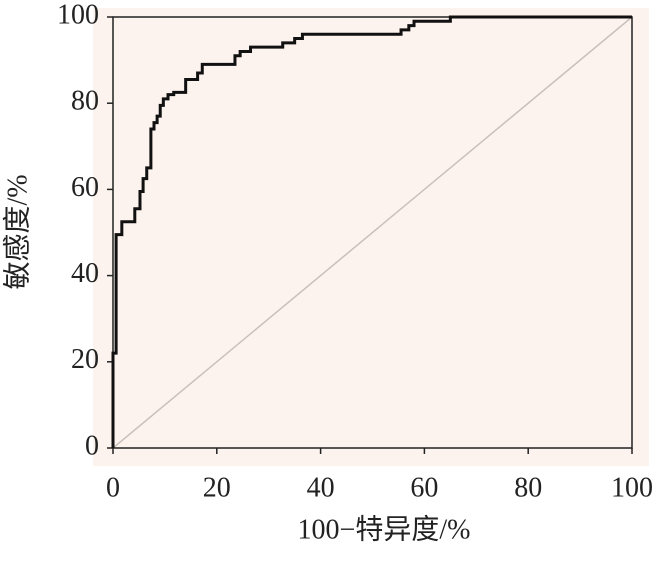  Describe the element at coordinates (17, 231) in the screenshot. I see `y-axis-label: 敏感度/%` at that location.